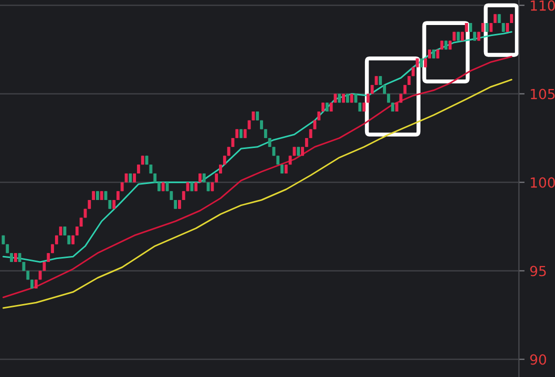 The image size is (555, 377). What do you see at coordinates (542, 182) in the screenshot?
I see `y-tick-label: 100` at bounding box center [542, 182].